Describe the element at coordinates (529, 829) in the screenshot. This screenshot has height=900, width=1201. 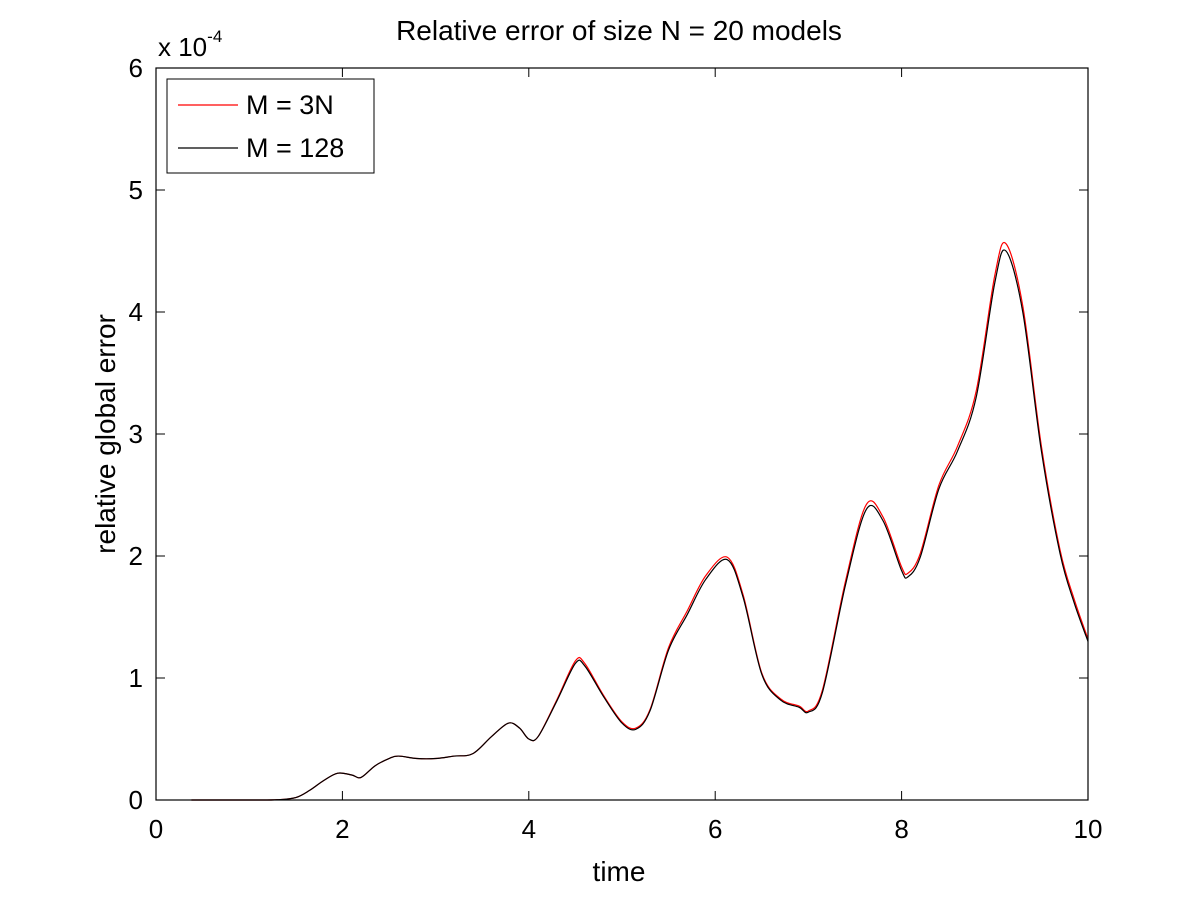
I see `x-tick-label: 4` at that location.